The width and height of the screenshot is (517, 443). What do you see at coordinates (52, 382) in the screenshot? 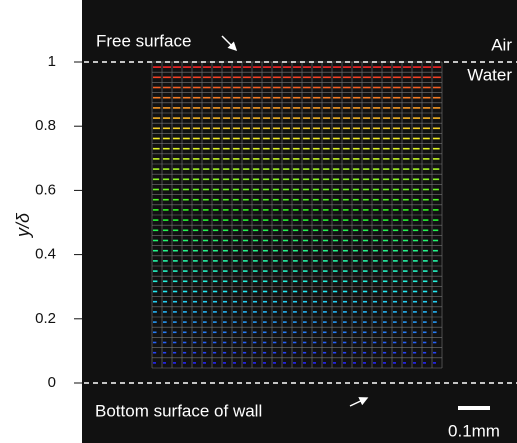
I see `y-tick-label: 0` at bounding box center [52, 382].